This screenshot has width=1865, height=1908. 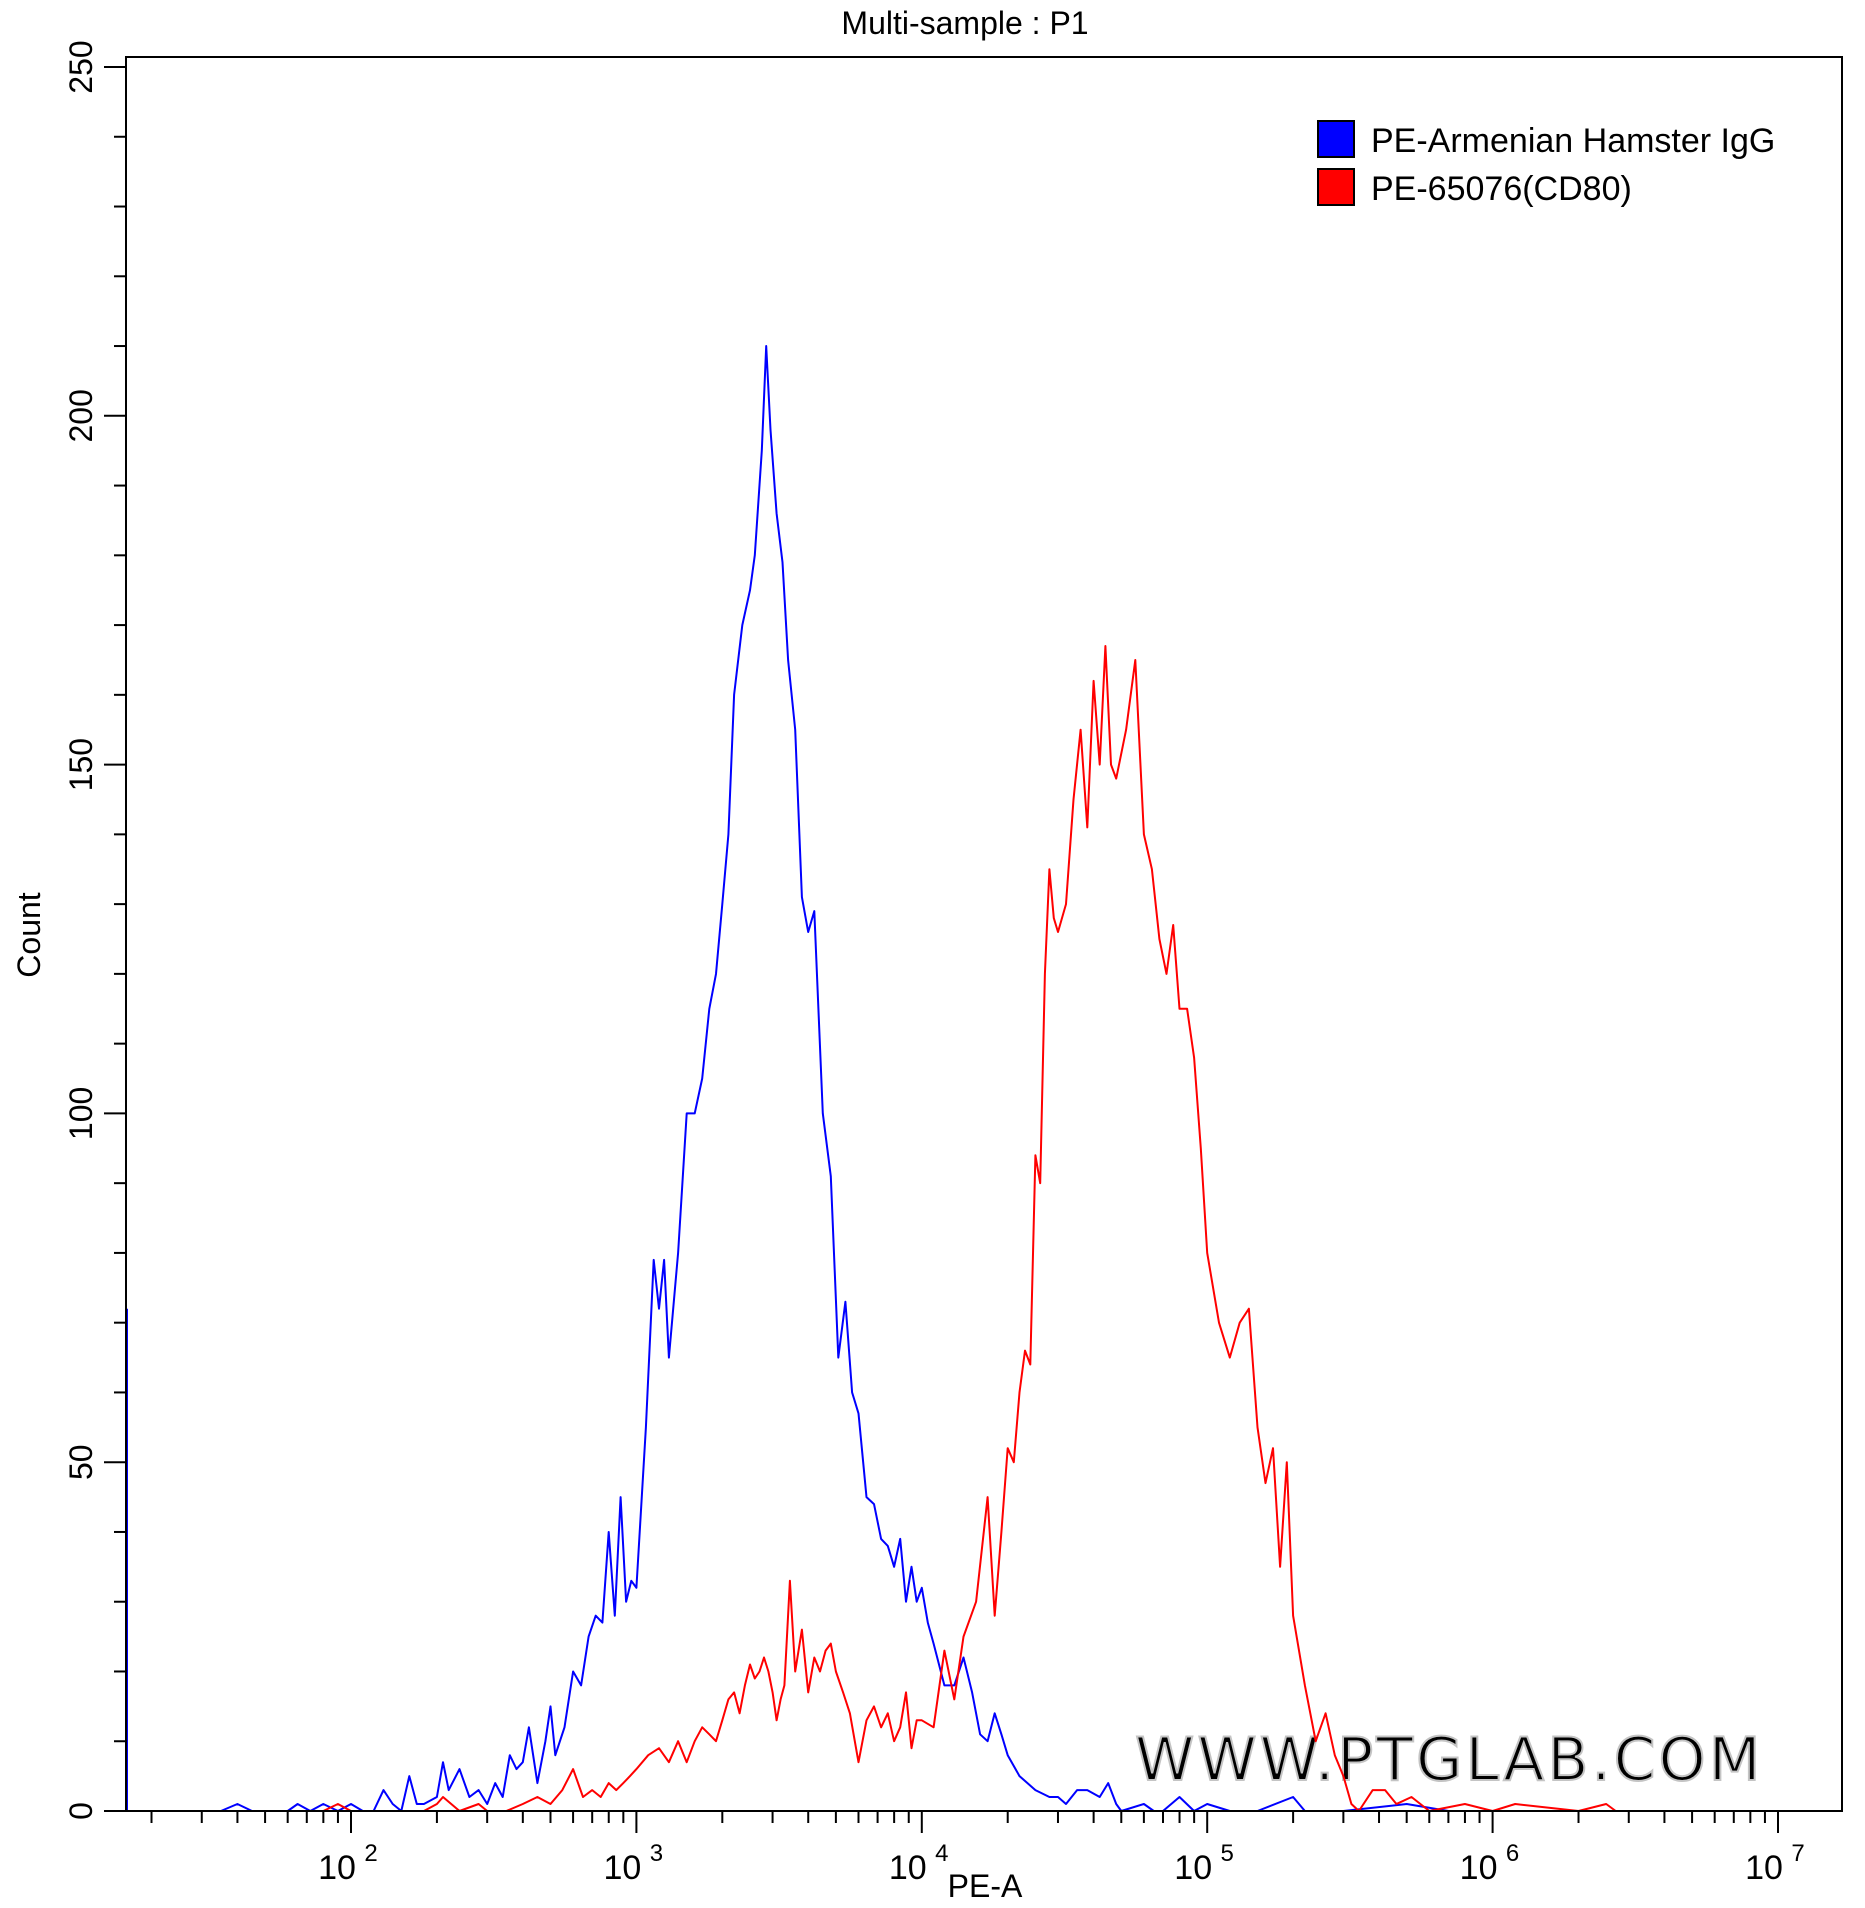 I want to click on watermark-text: WWW.PTGLAB.COM, so click(x=1449, y=1760).